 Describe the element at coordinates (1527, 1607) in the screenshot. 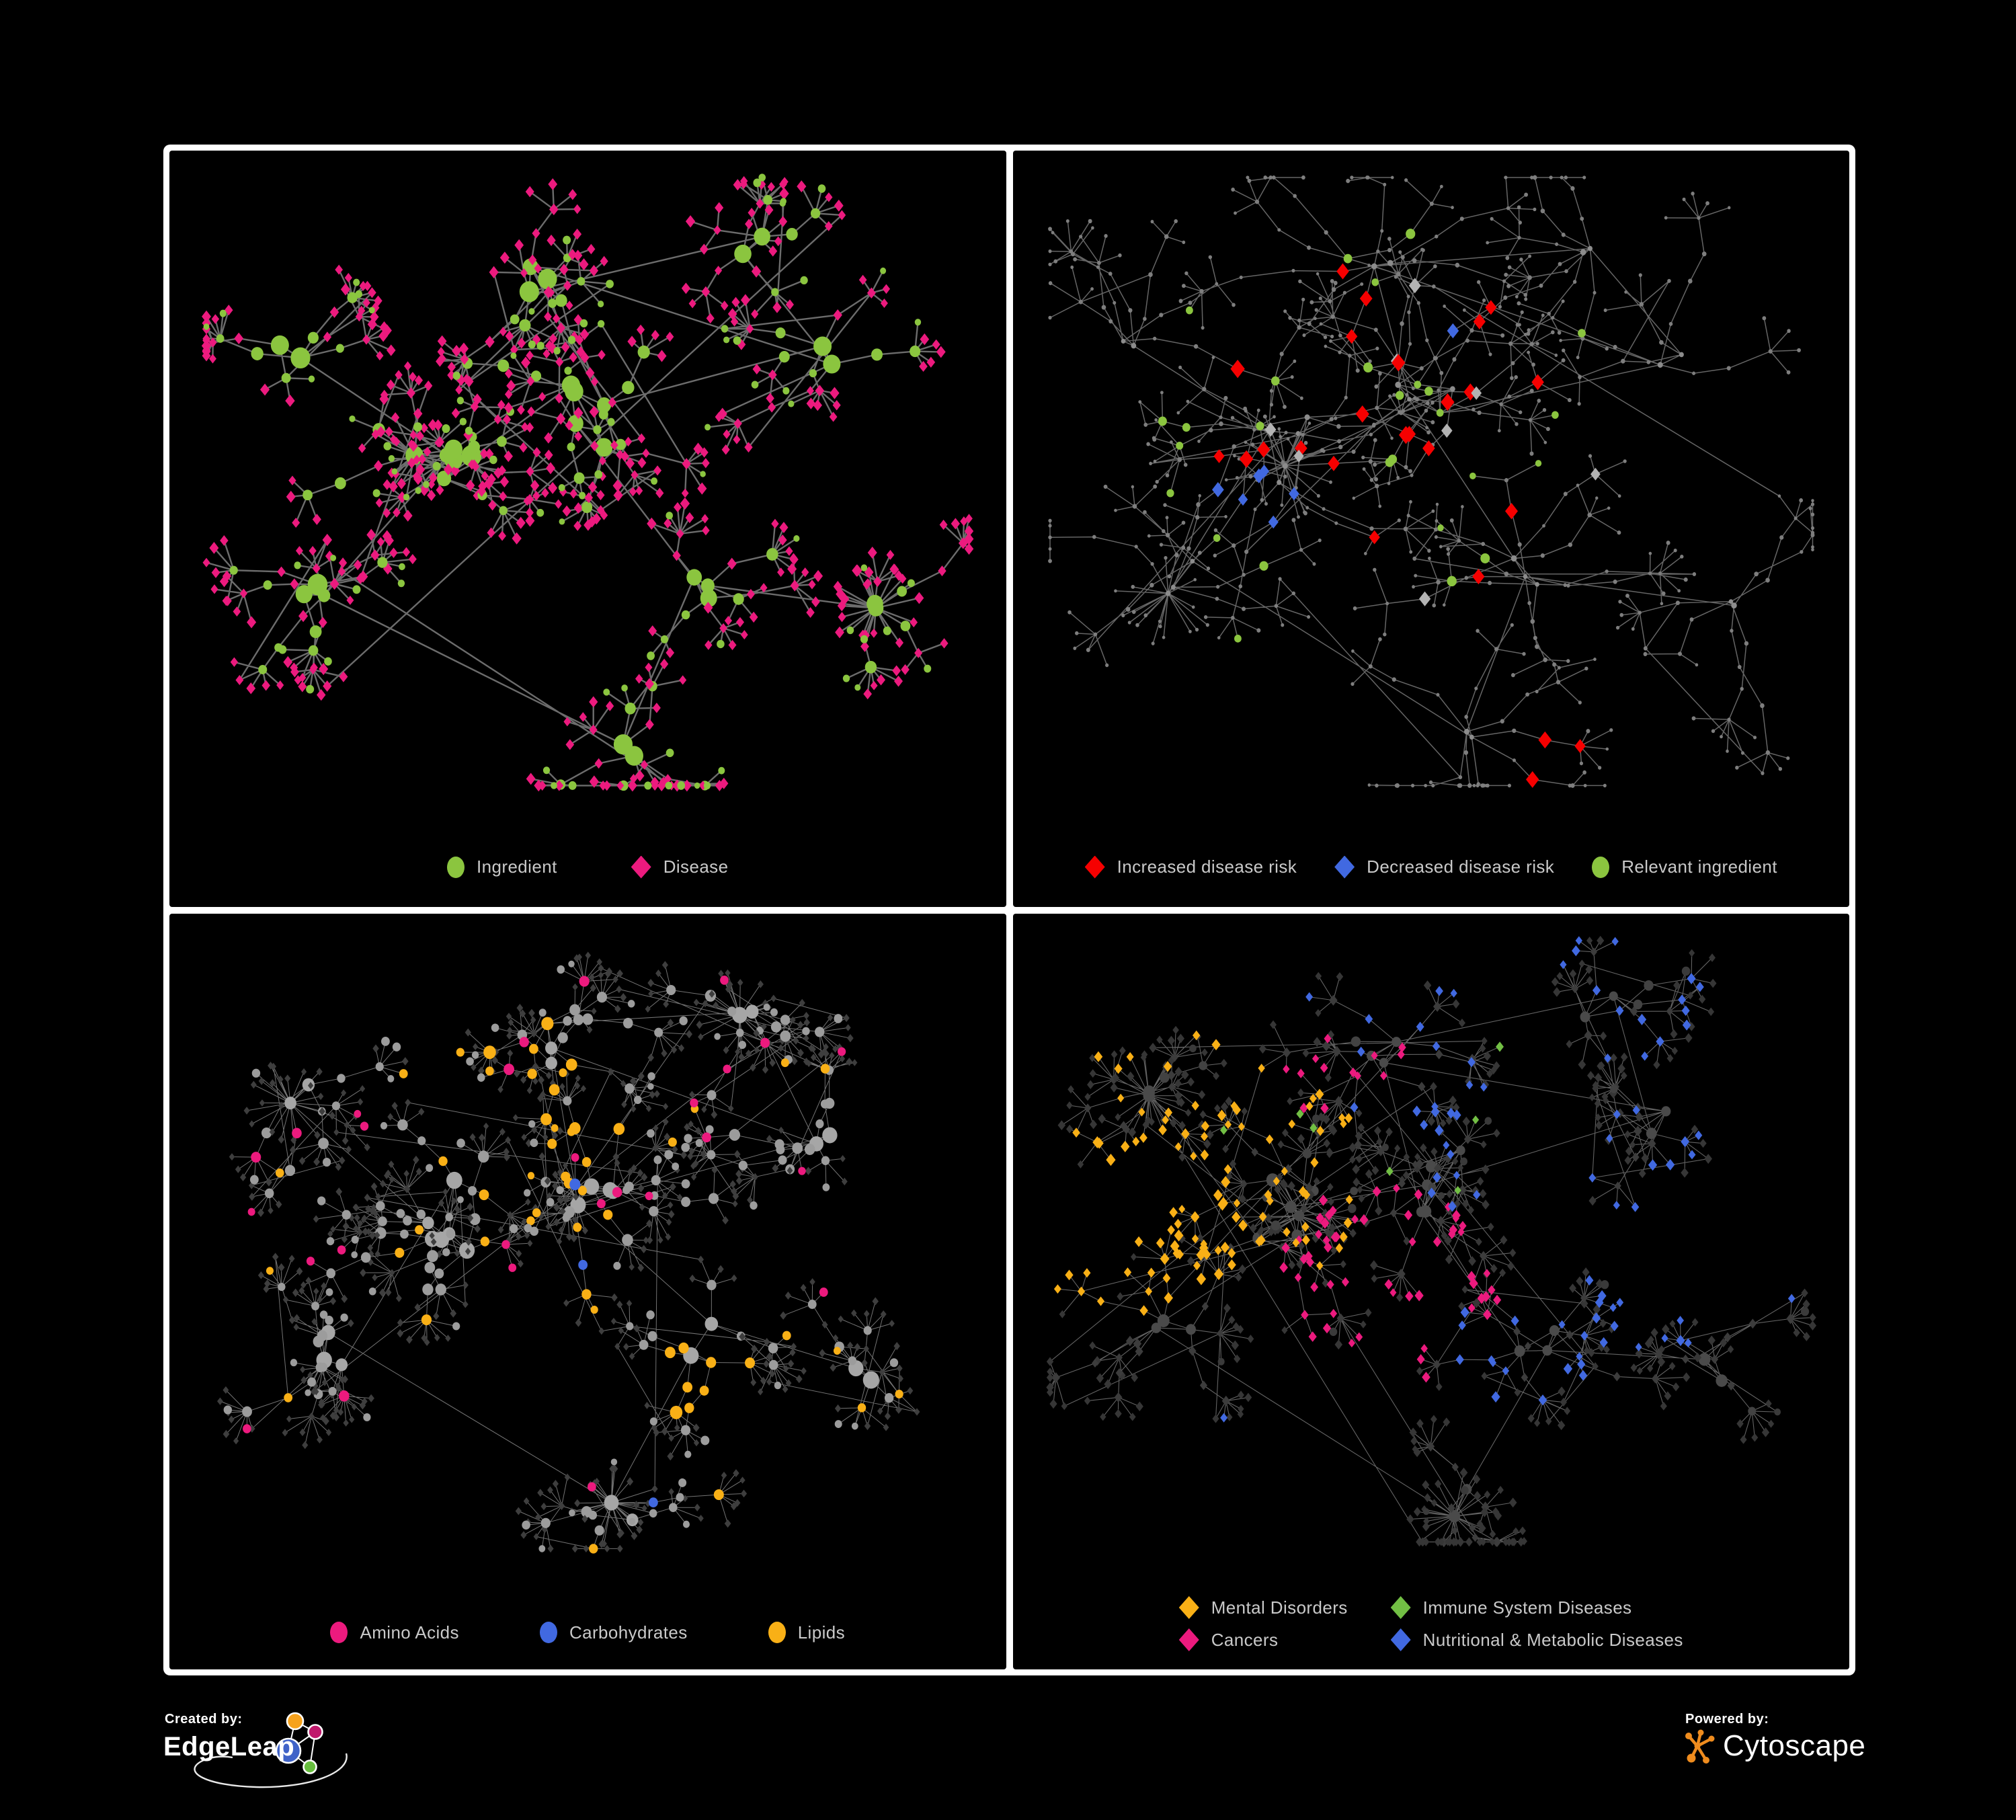

I see `legend-label: Immune System Diseases` at that location.